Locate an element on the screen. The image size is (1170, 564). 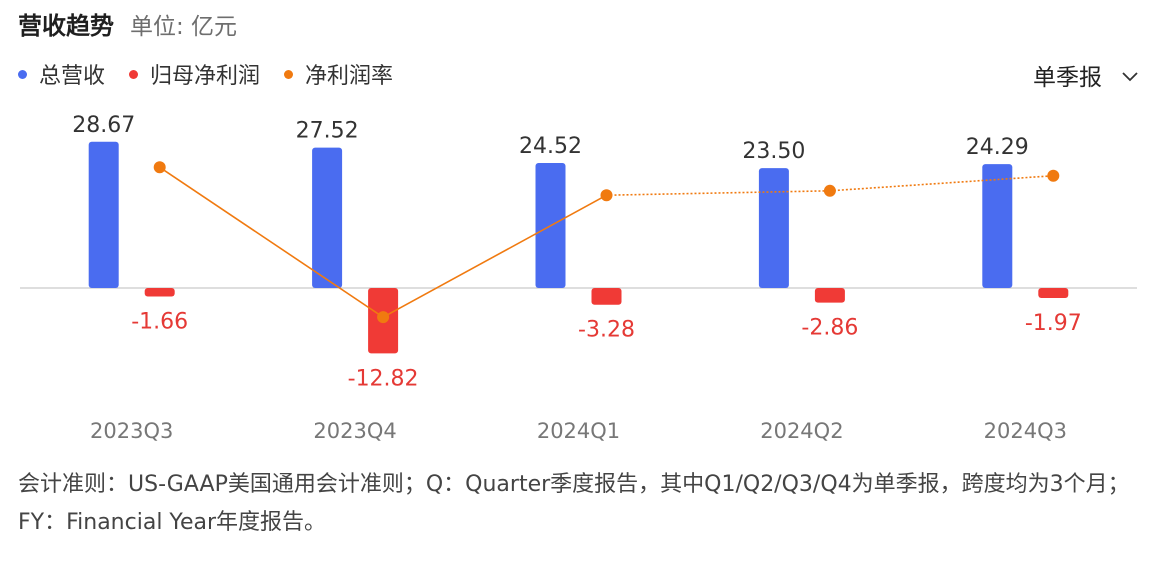
x-tick-label: 2024Q2 is located at coordinates (801, 431).